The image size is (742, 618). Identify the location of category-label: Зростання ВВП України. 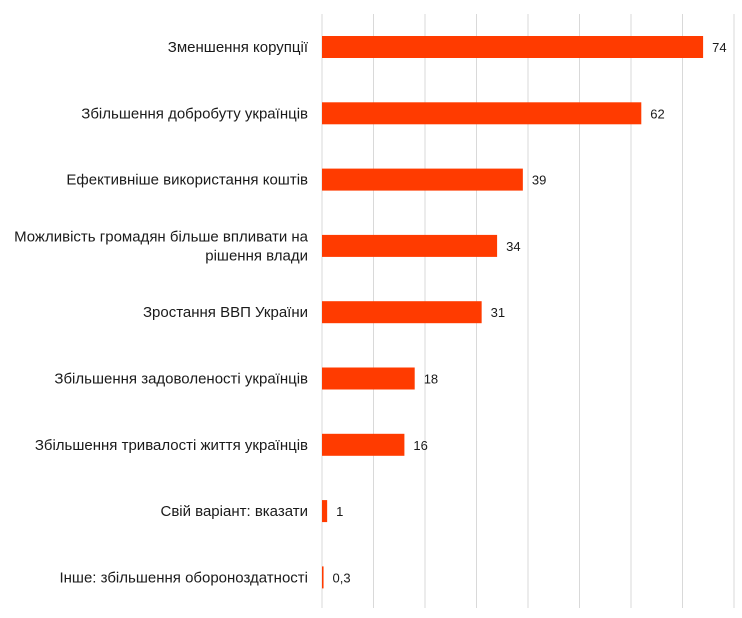
(225, 312).